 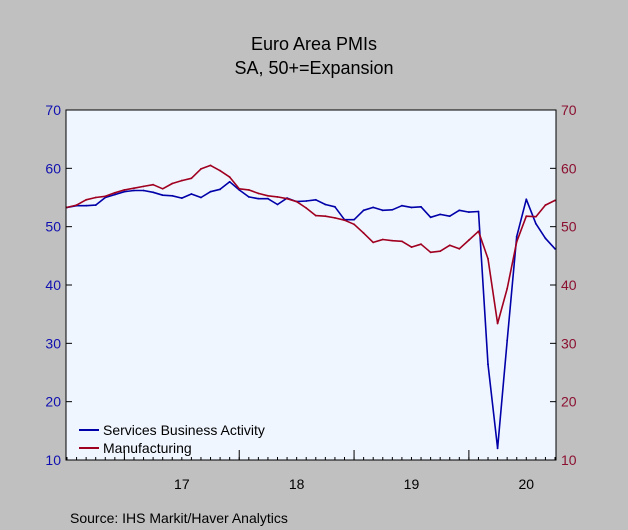 What do you see at coordinates (569, 168) in the screenshot?
I see `y-tick-label-right-60: 60` at bounding box center [569, 168].